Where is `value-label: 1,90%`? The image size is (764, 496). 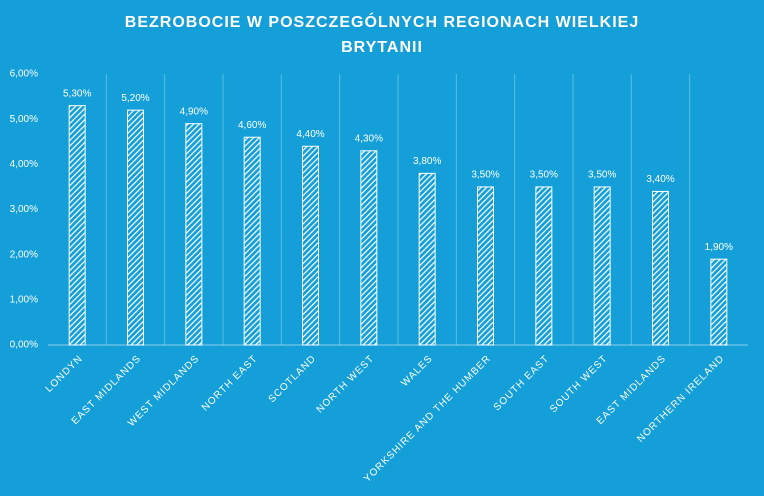
value-label: 1,90% is located at coordinates (719, 247).